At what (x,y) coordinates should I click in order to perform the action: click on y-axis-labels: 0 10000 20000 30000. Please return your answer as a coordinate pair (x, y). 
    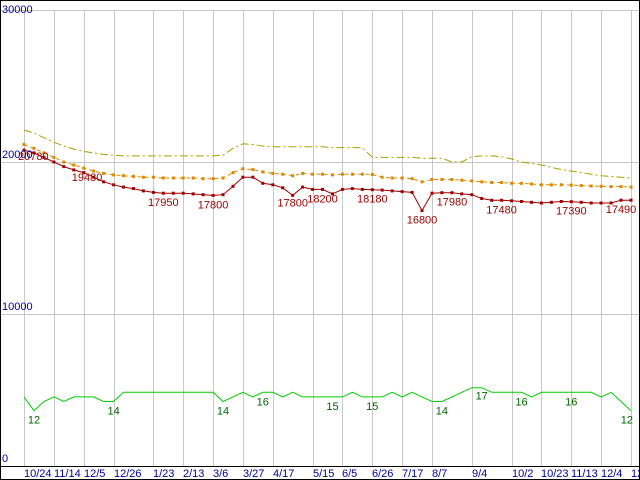
    Looking at the image, I should click on (17, 234).